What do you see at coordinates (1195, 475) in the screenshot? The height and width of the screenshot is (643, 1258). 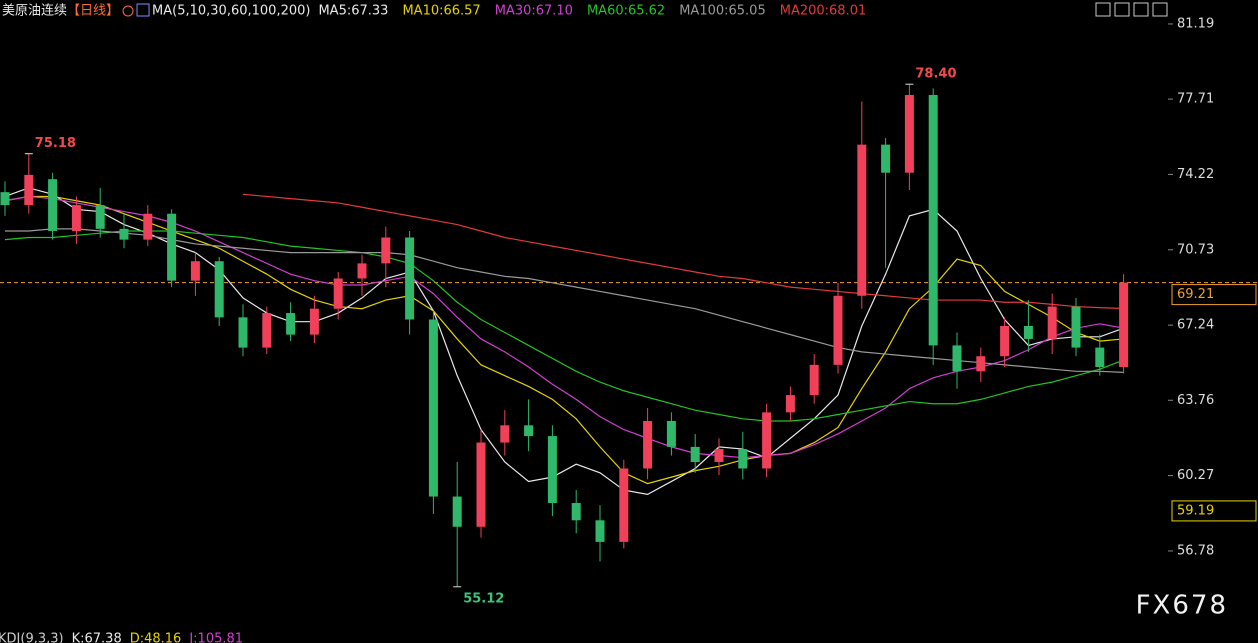 I see `y-tick-label: 60.27` at bounding box center [1195, 475].